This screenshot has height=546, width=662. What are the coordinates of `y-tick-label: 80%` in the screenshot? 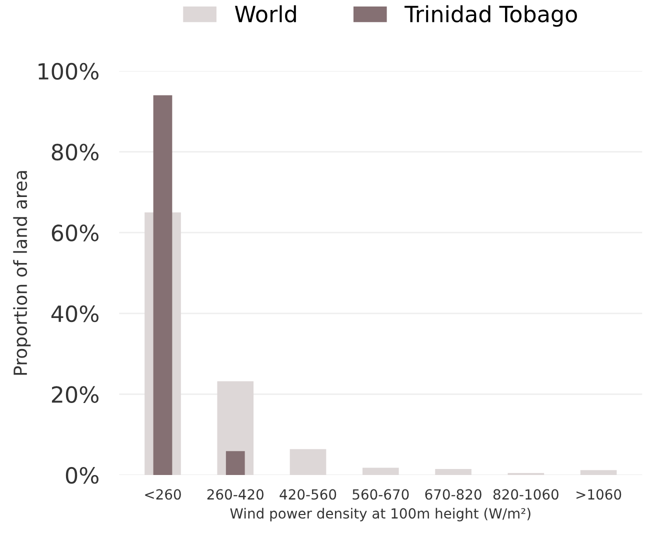 It's located at (75, 152).